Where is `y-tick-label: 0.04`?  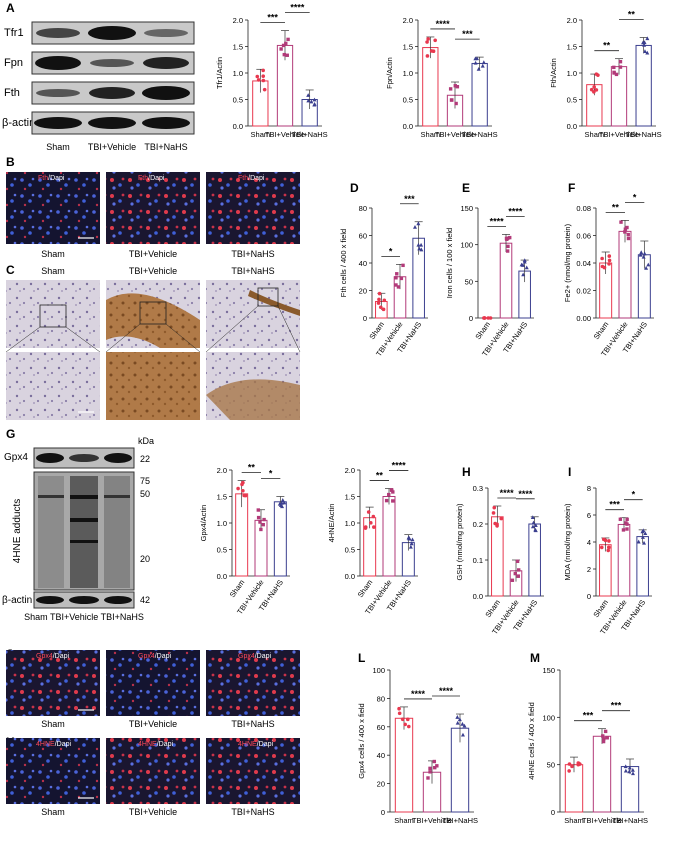
y-tick-label: 0.04 is located at coordinates (583, 263).